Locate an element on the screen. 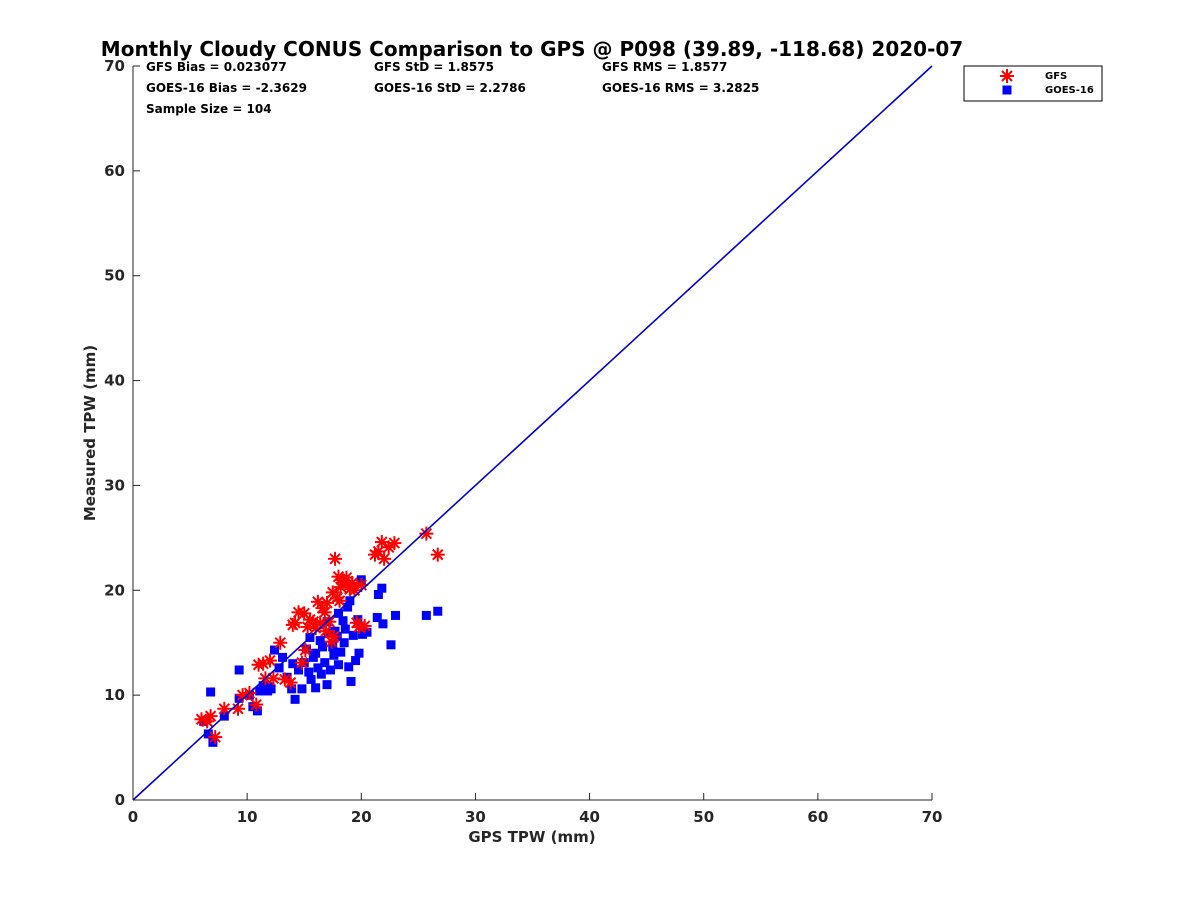 The width and height of the screenshot is (1200, 900). x-tick-label: 10 is located at coordinates (247, 817).